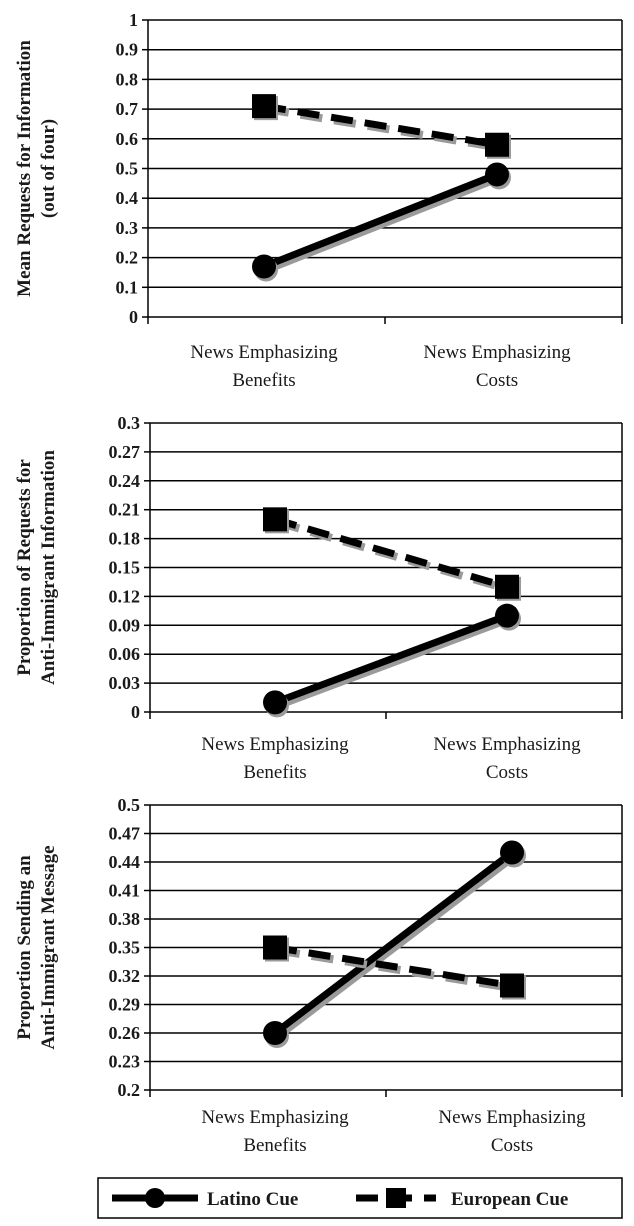 This screenshot has width=634, height=1226. Describe the element at coordinates (125, 834) in the screenshot. I see `y-tick-label: 0.47` at that location.